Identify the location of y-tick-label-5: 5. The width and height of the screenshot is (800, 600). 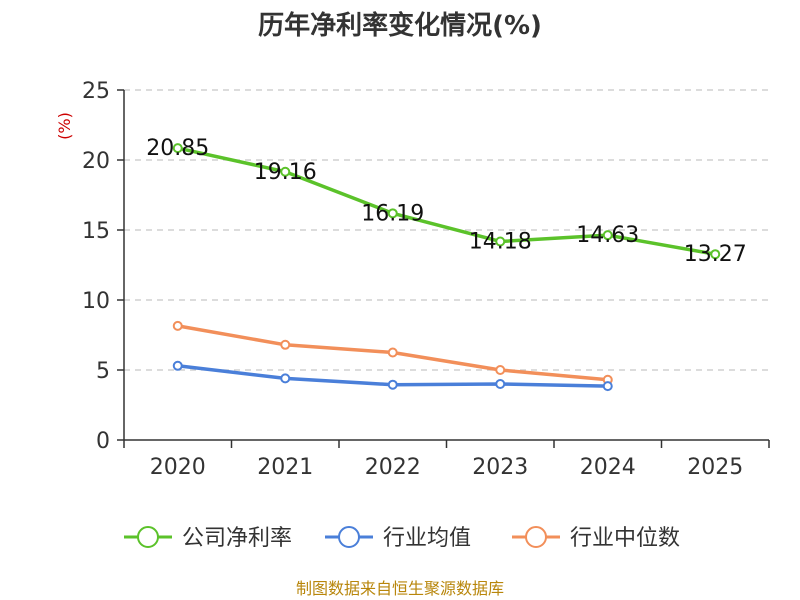
(103, 371).